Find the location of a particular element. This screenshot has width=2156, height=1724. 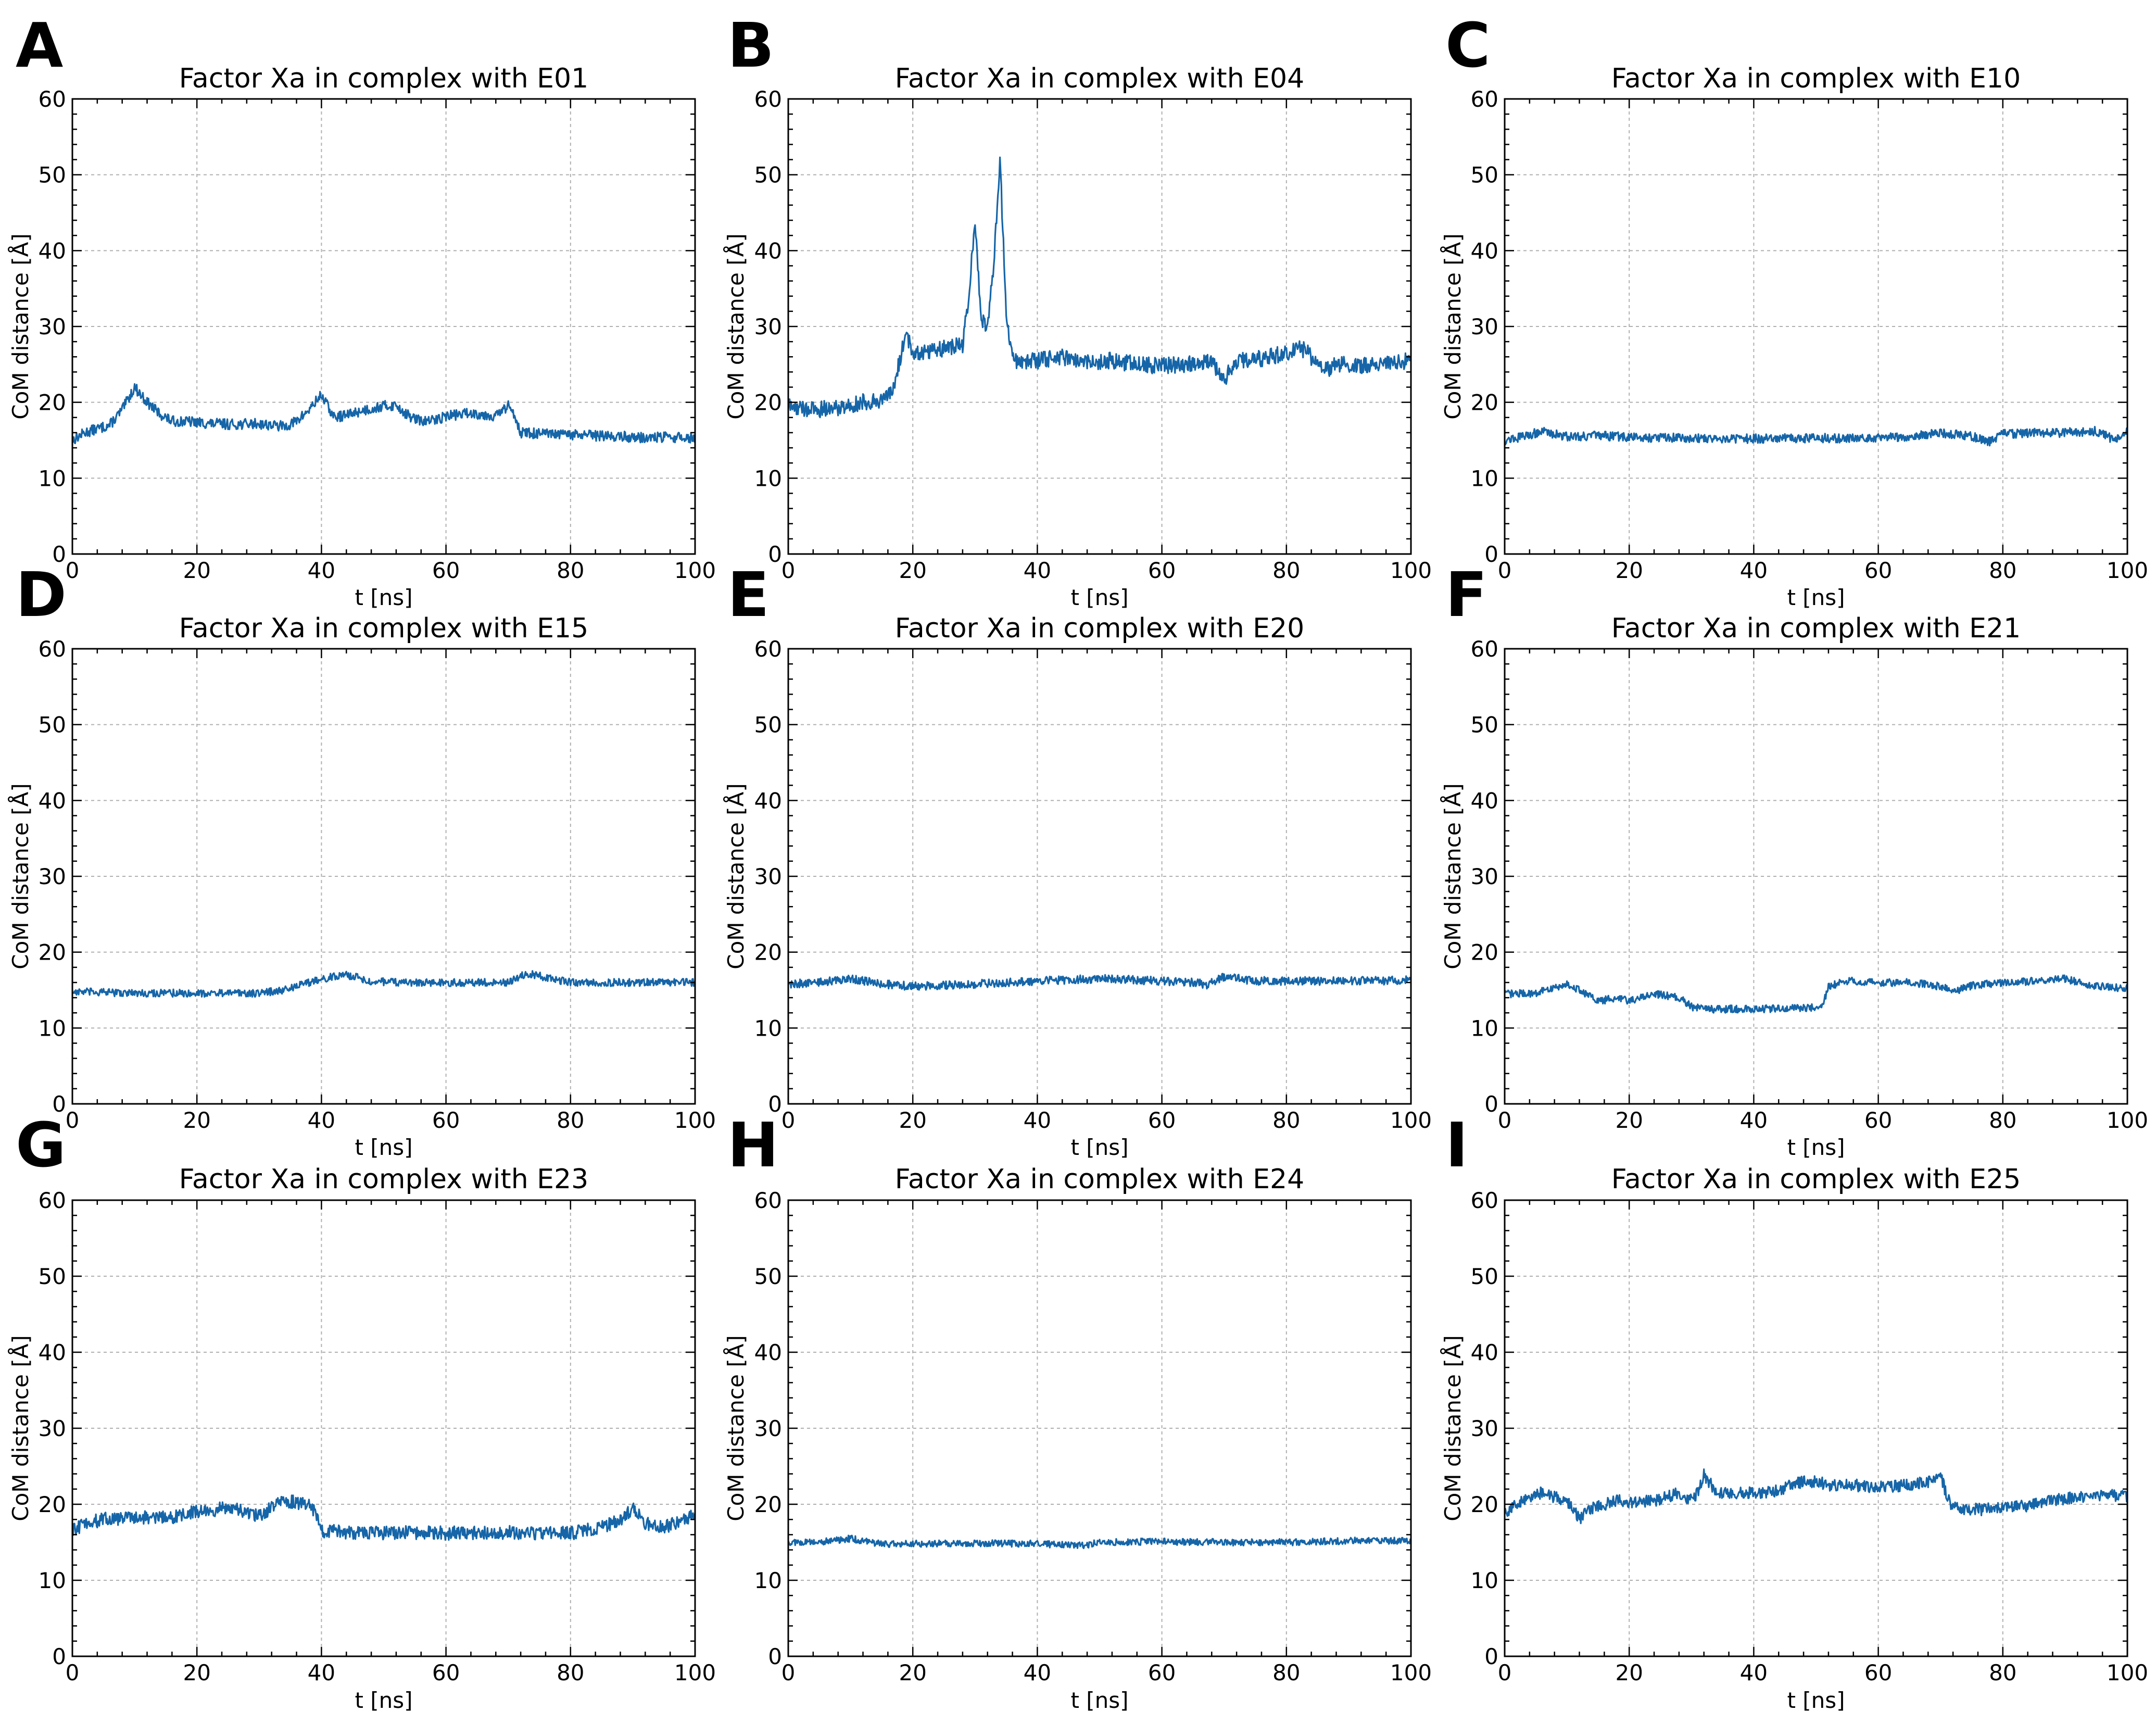

panel-letter: F is located at coordinates (1466, 595).